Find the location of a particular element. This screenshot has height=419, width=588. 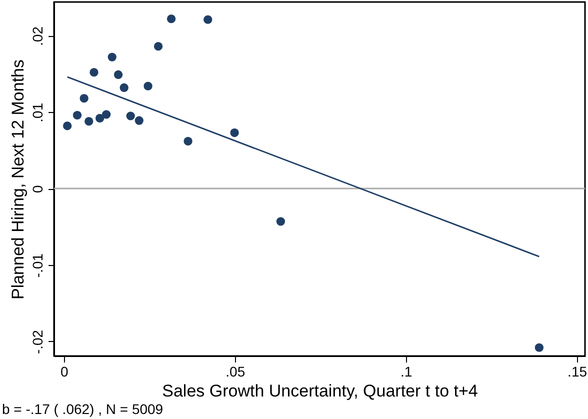

y-tick-label: -.01 is located at coordinates (38, 265).